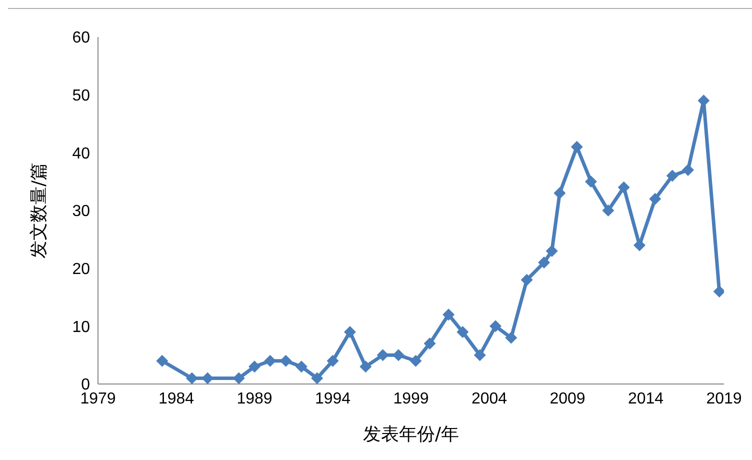 The image size is (752, 460). I want to click on y-tick-label: 20, so click(81, 269).